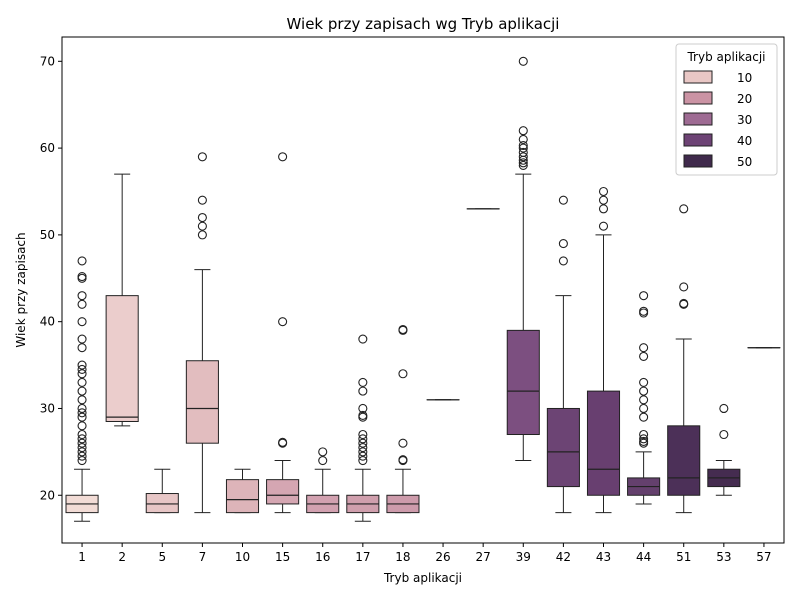  I want to click on legend-entry-40: 40, so click(717, 140).